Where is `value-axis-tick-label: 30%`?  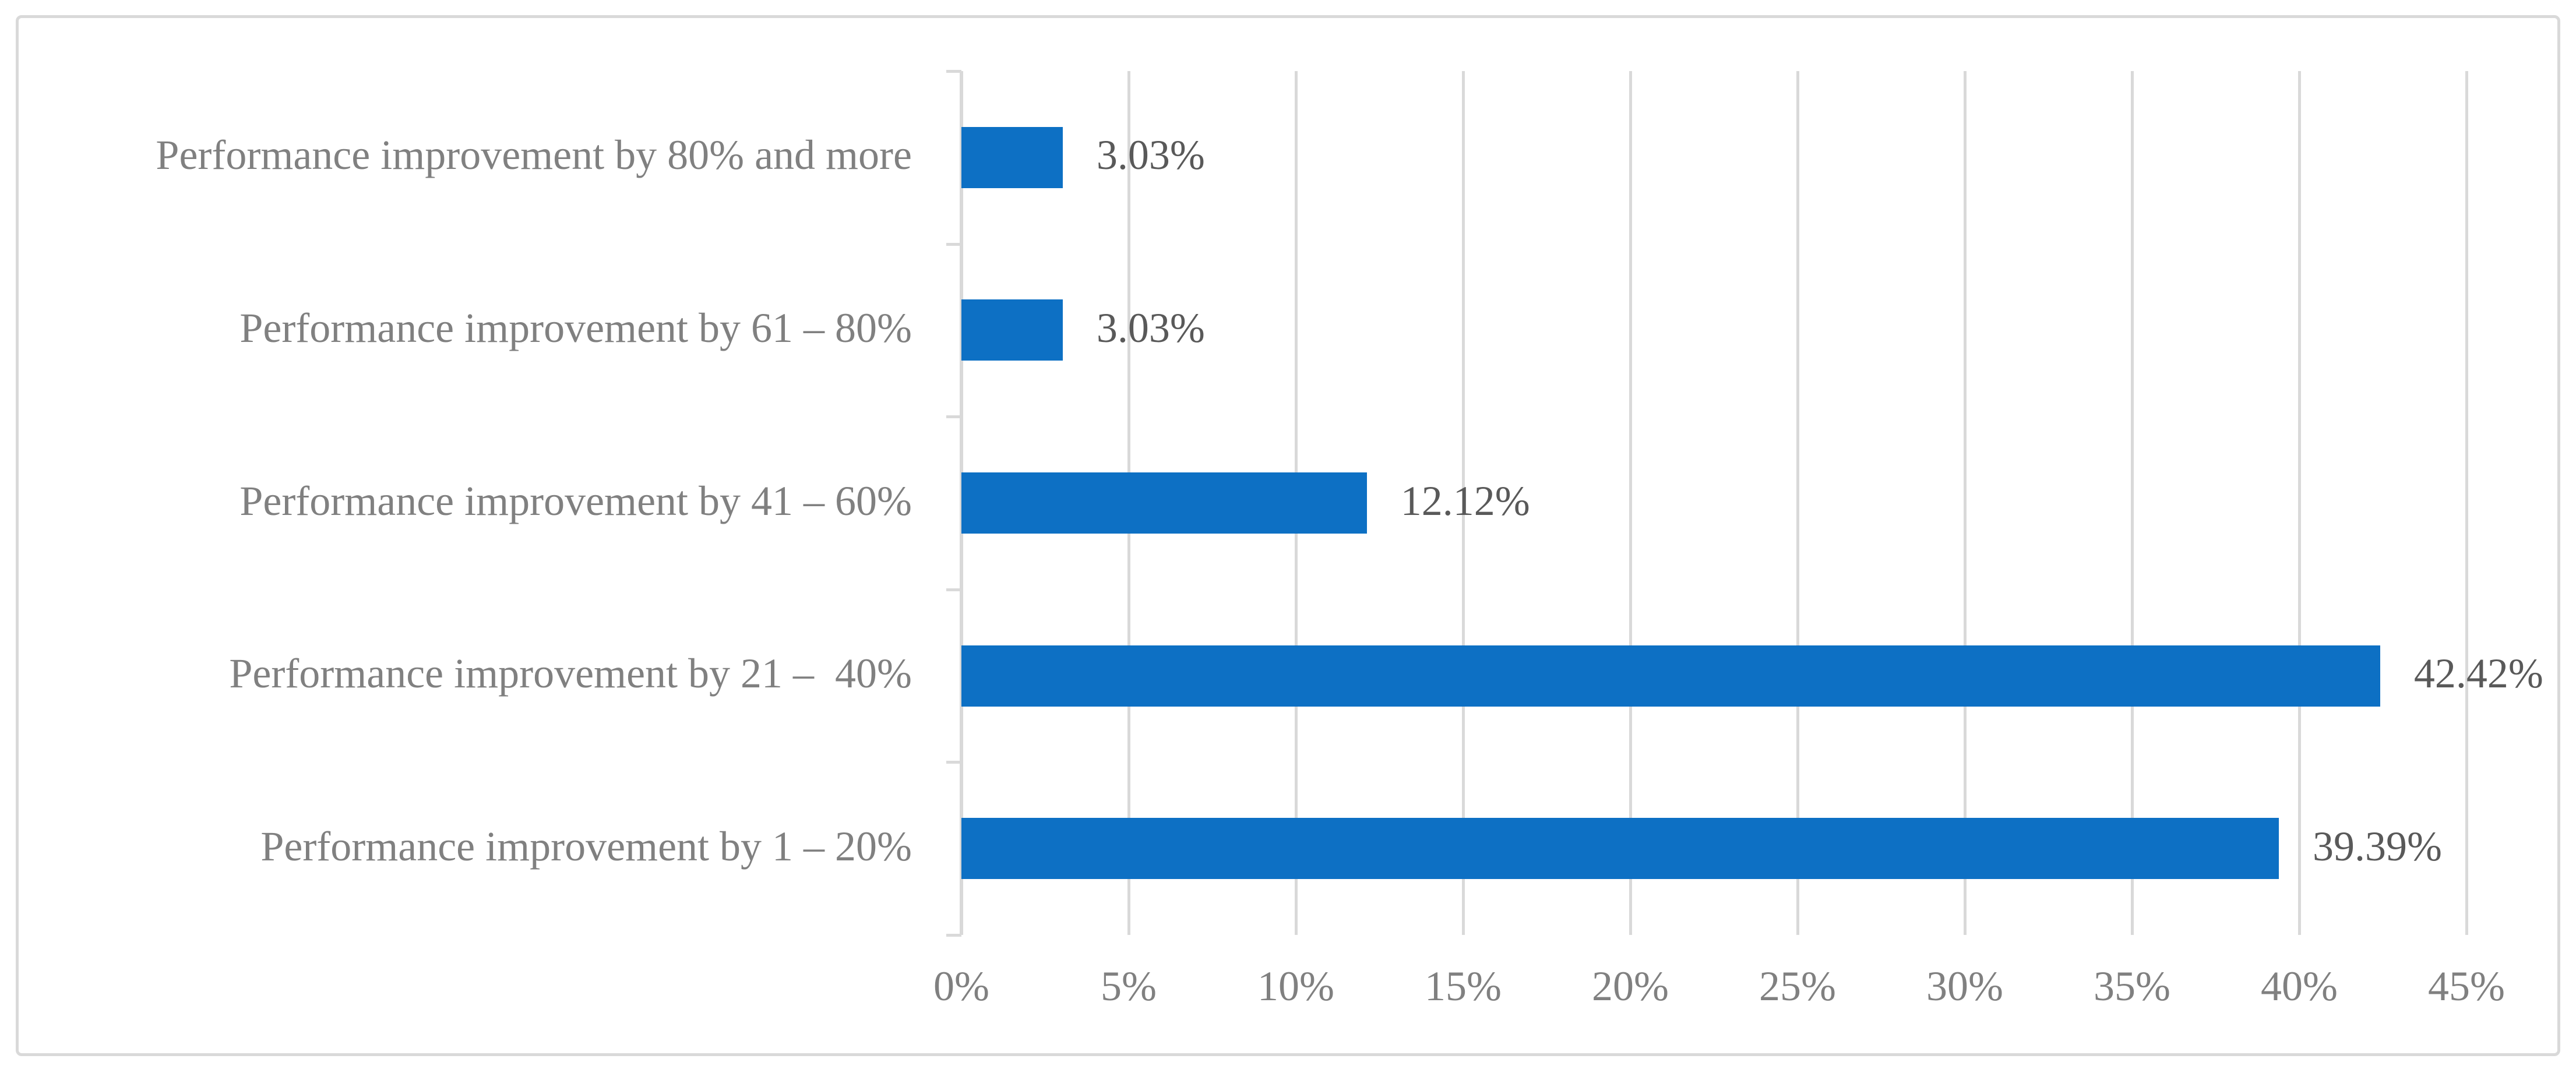
value-axis-tick-label: 30% is located at coordinates (1964, 987).